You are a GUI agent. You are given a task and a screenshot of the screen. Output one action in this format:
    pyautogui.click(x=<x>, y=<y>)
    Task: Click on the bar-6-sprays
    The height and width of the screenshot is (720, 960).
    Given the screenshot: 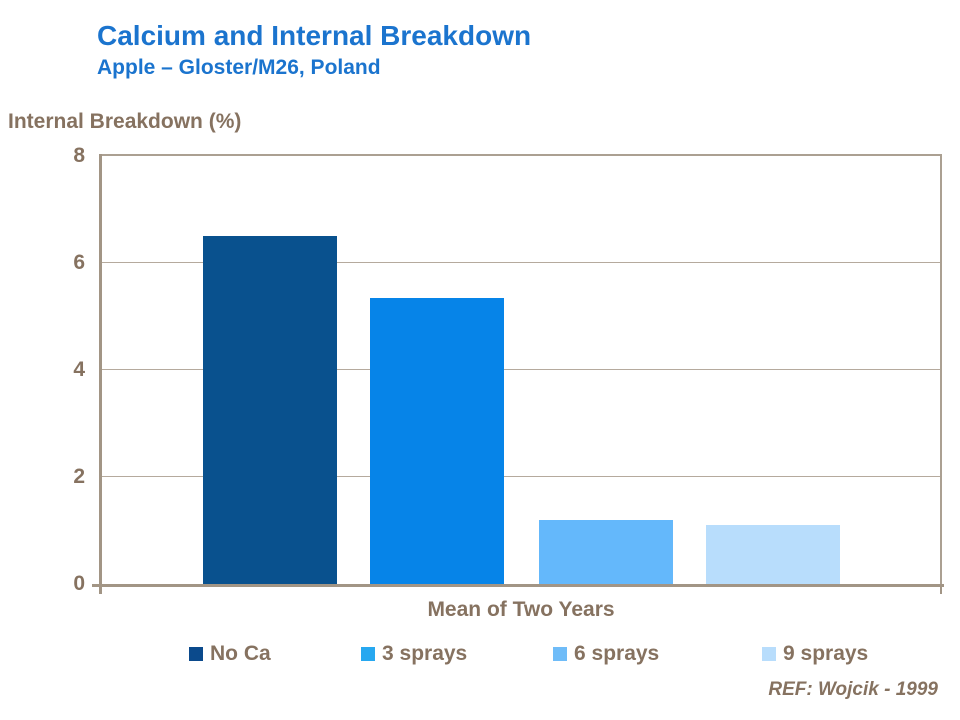 What is the action you would take?
    pyautogui.click(x=606, y=552)
    